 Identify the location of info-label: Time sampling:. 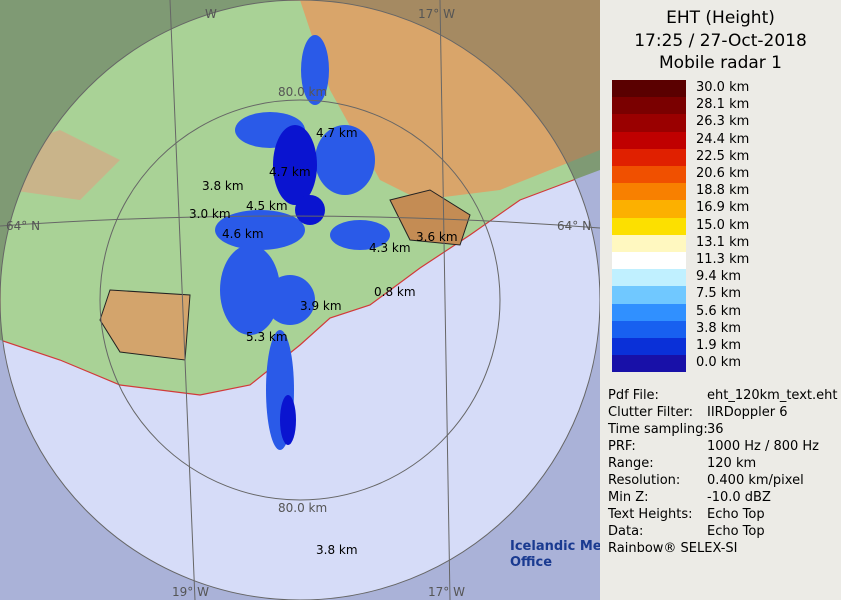
(658, 429).